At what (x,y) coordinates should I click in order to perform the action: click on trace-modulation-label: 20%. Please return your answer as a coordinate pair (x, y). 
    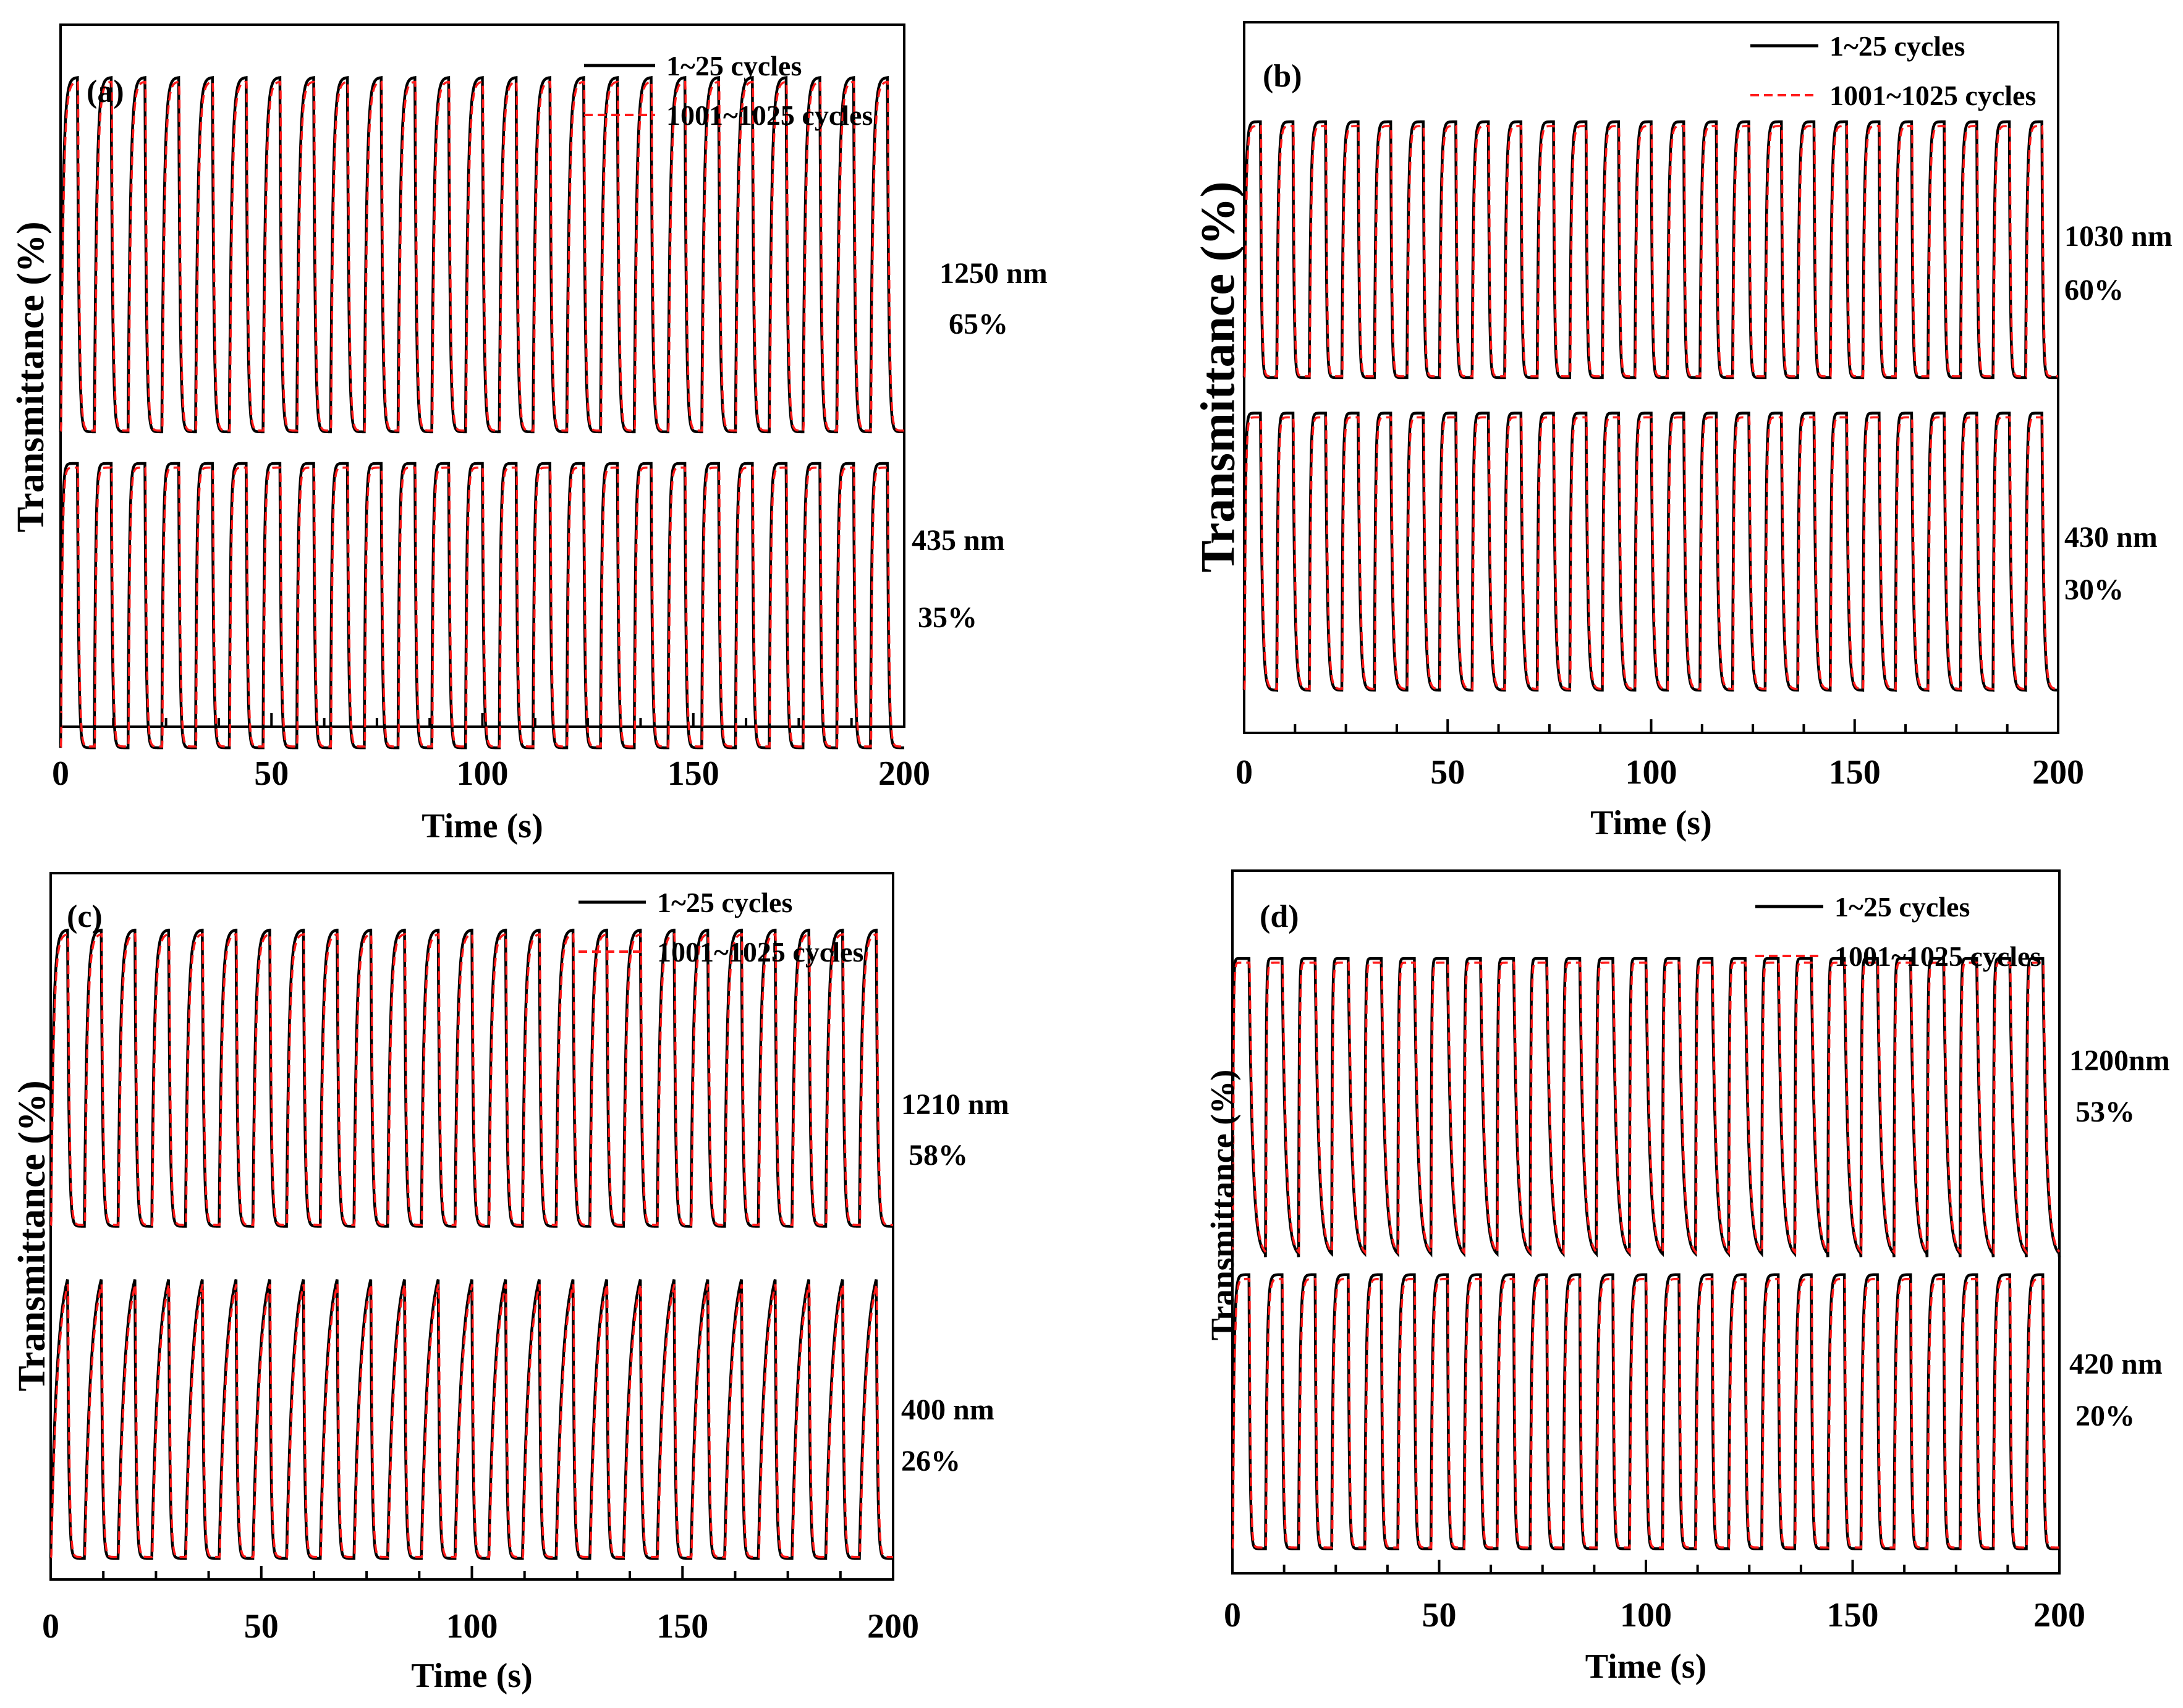
    Looking at the image, I should click on (2105, 1416).